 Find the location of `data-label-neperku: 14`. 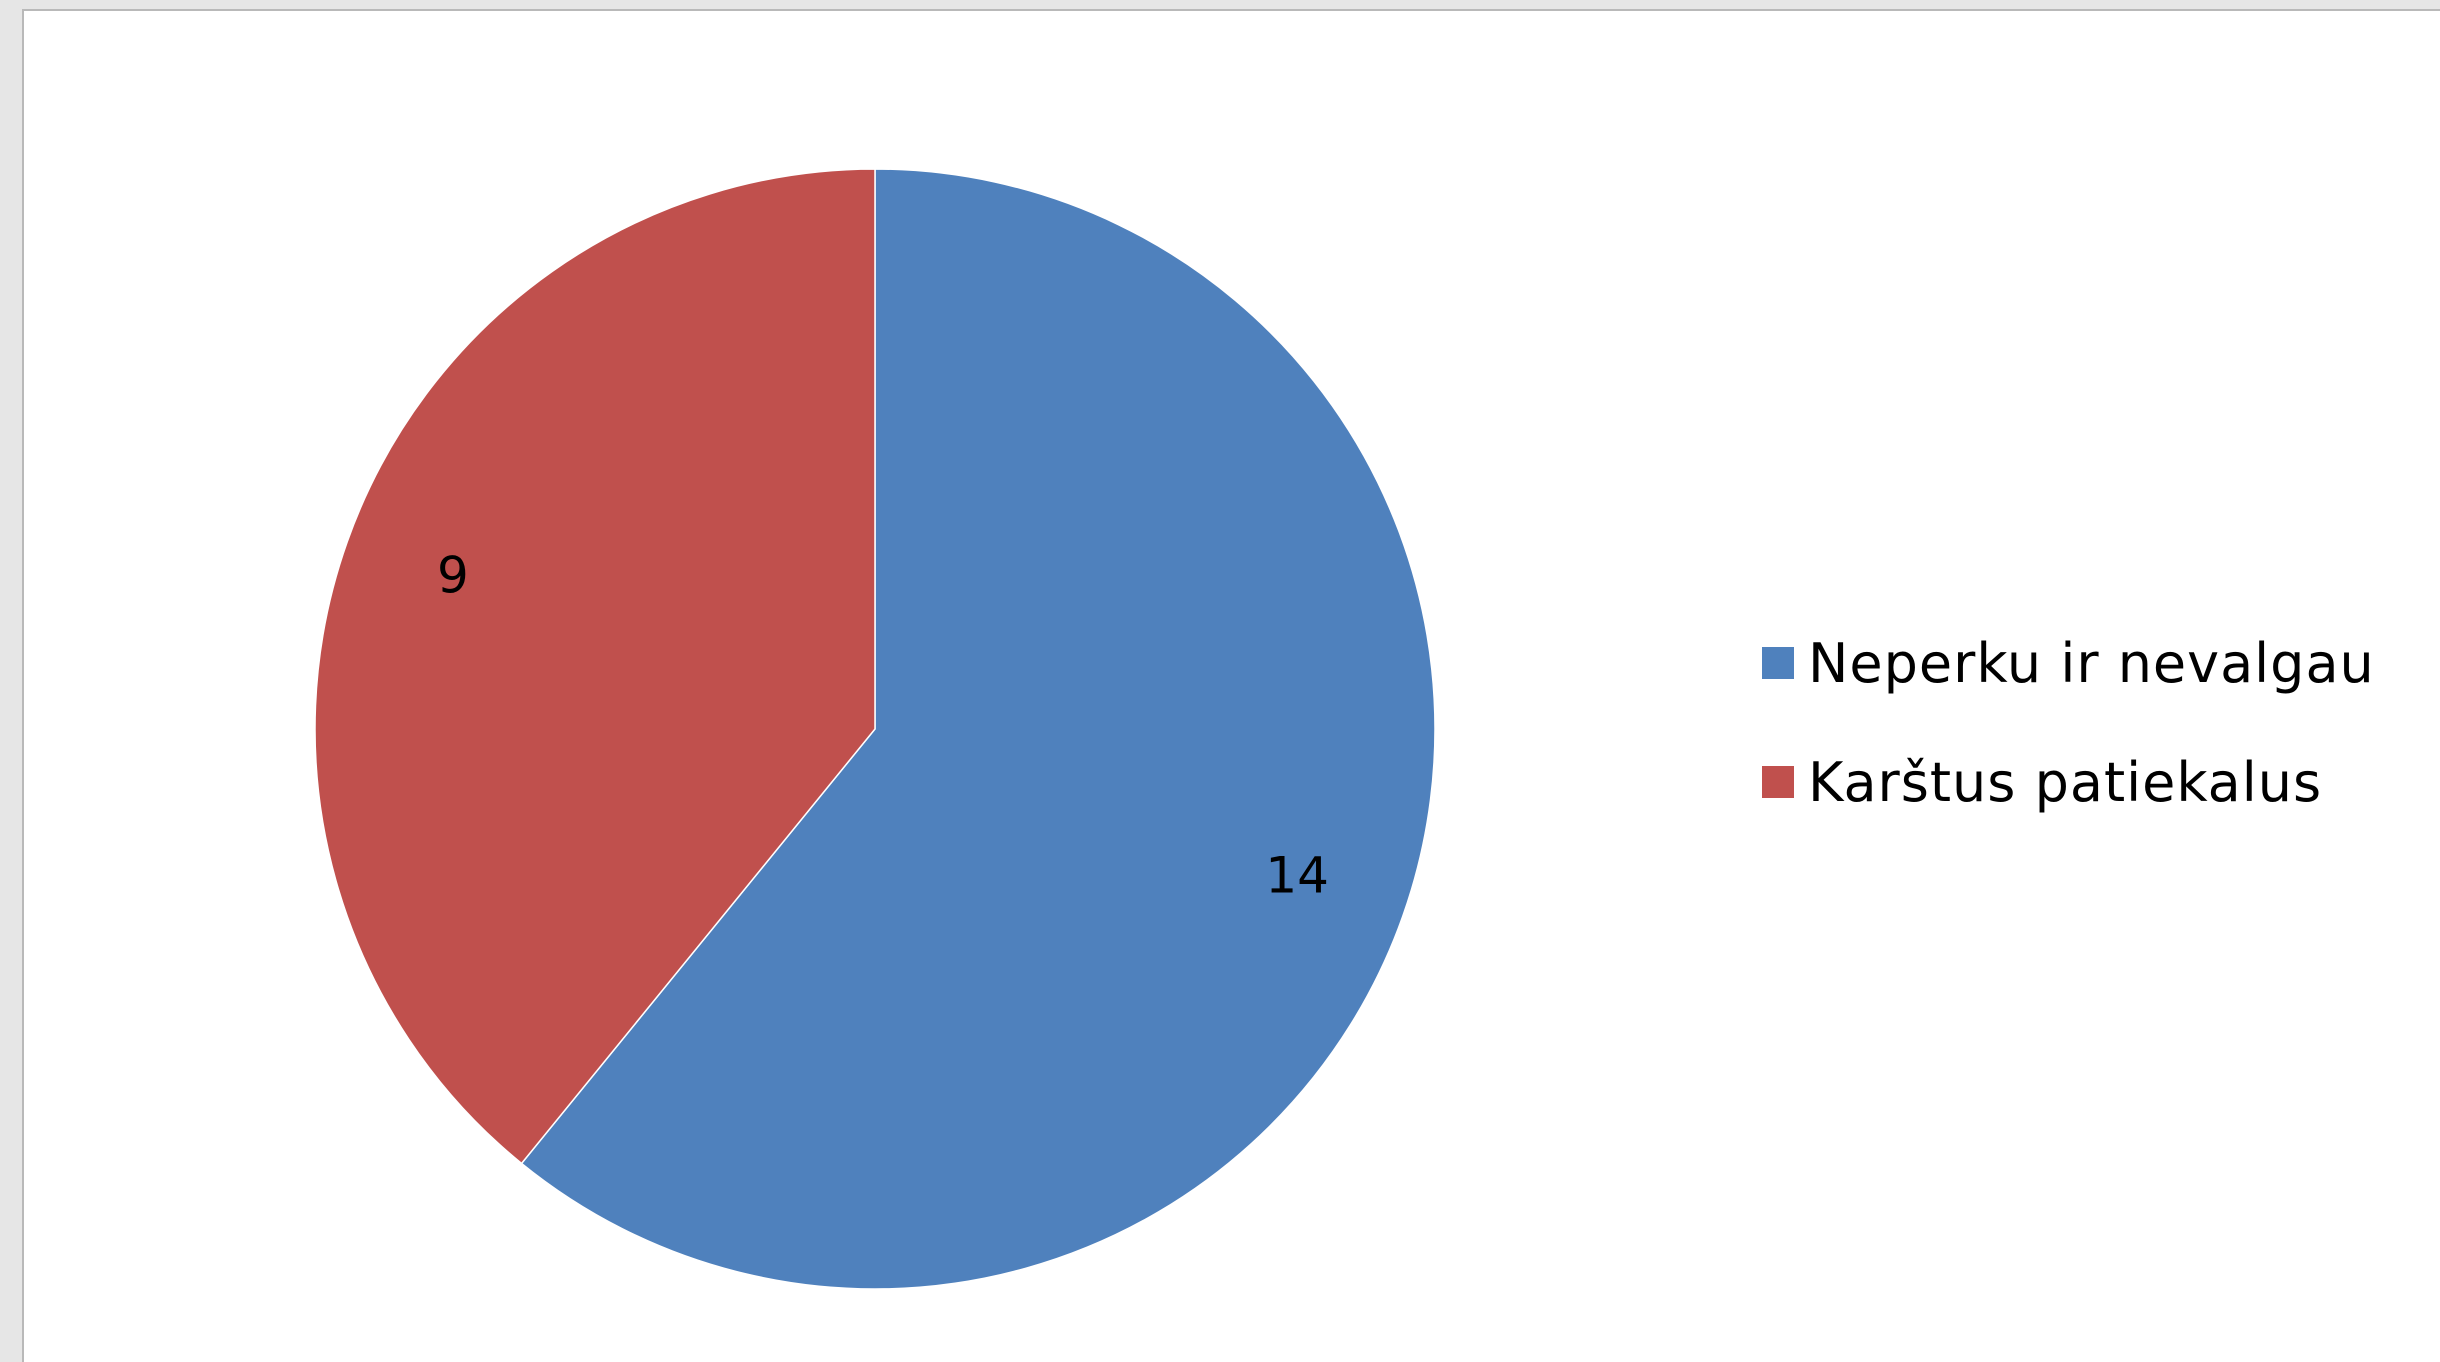

data-label-neperku: 14 is located at coordinates (1297, 876).